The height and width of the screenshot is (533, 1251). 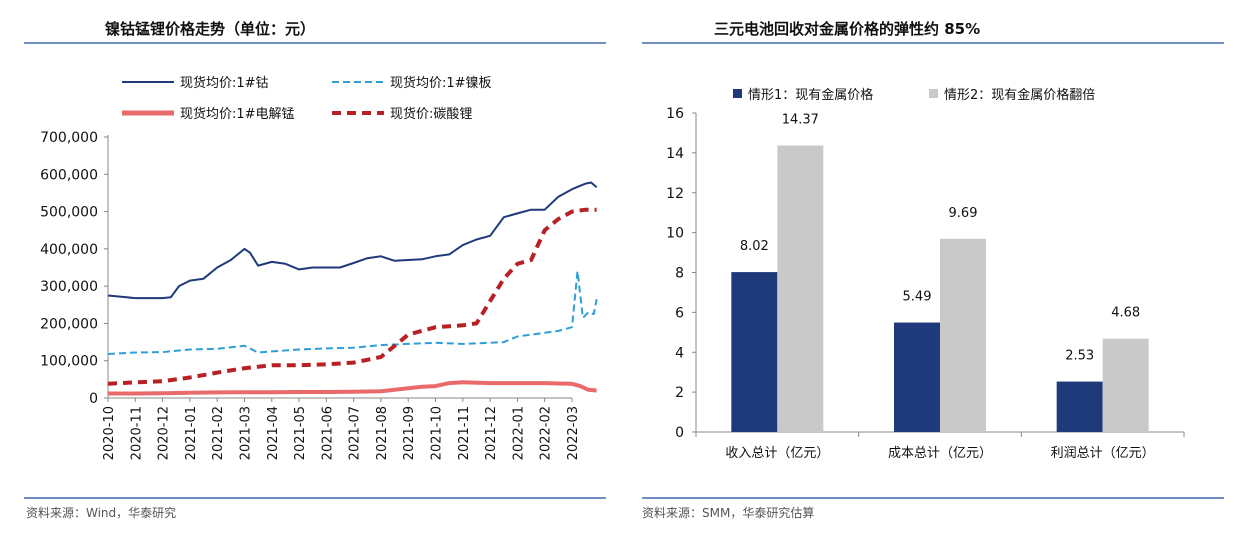 What do you see at coordinates (679, 274) in the screenshot?
I see `y-tick-label: 8` at bounding box center [679, 274].